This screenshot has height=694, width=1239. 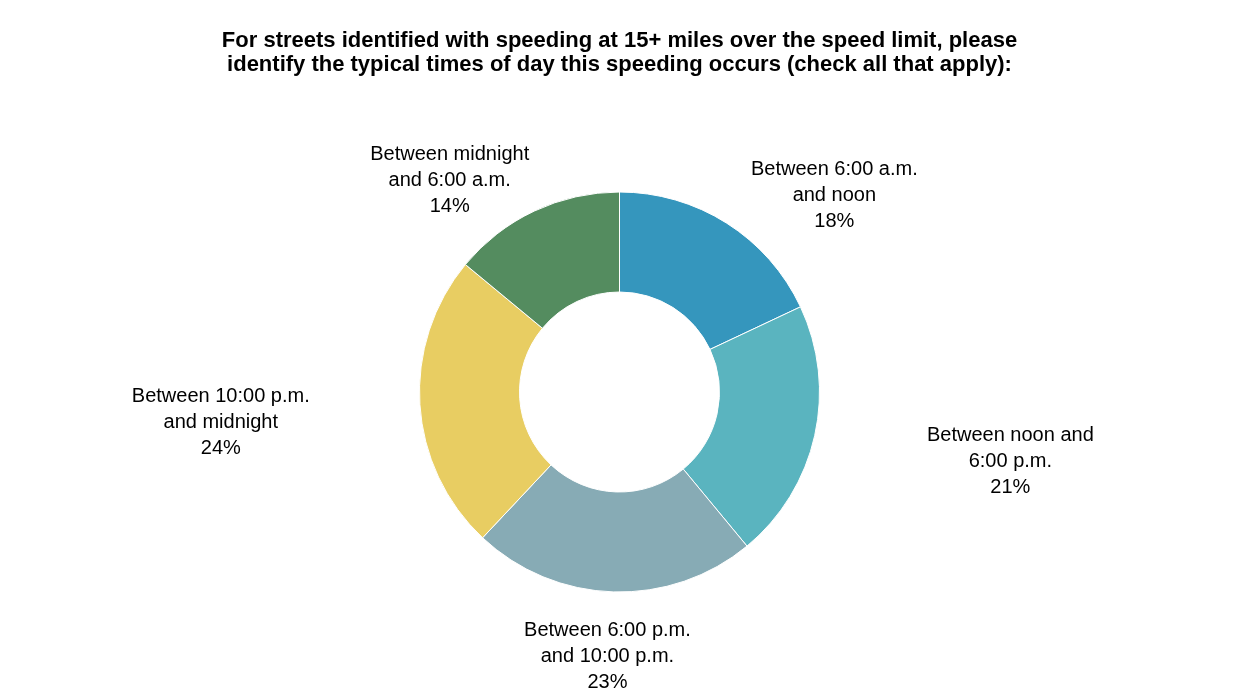 I want to click on chart-title: For streets identified with speeding at 15+ miles over the speed limit, please identify the typical times of day this speeding occurs (check all that apply):, so click(x=619, y=51).